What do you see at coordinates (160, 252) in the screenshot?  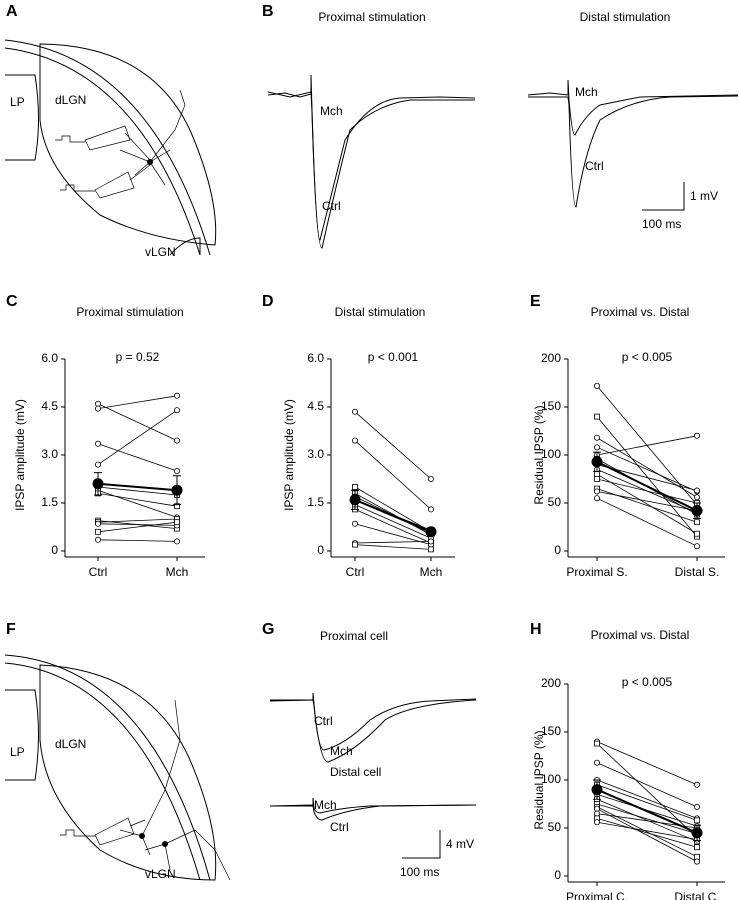 I see `region-label: vLGN` at bounding box center [160, 252].